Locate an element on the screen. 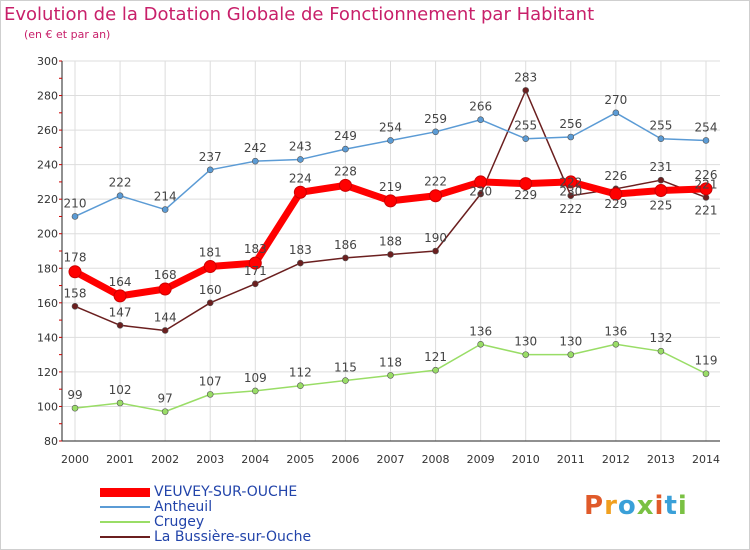 The height and width of the screenshot is (550, 750). data-label: 147 is located at coordinates (120, 312).